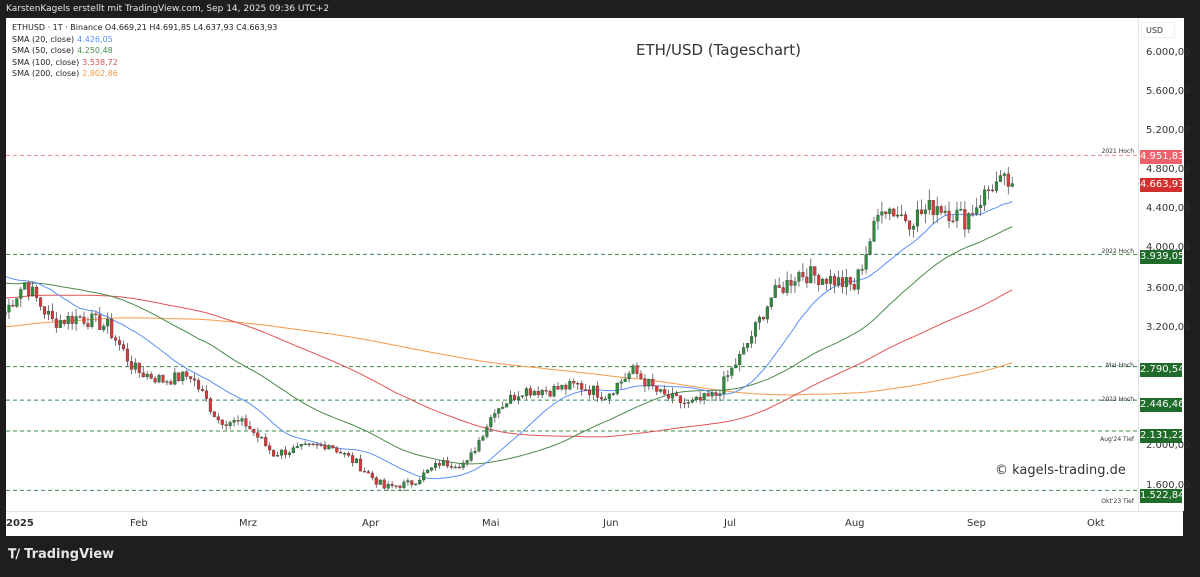 This screenshot has width=1200, height=577. I want to click on tradingview-logo-icon: 𝐓∕, so click(14, 554).